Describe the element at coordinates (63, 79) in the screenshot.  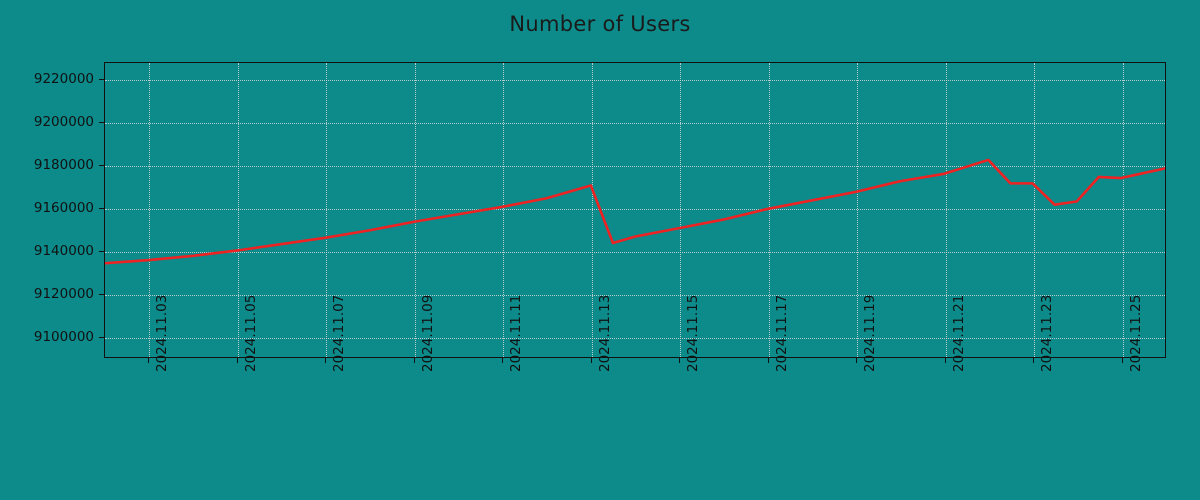
I see `y-axis-tick-label: 9220000` at that location.